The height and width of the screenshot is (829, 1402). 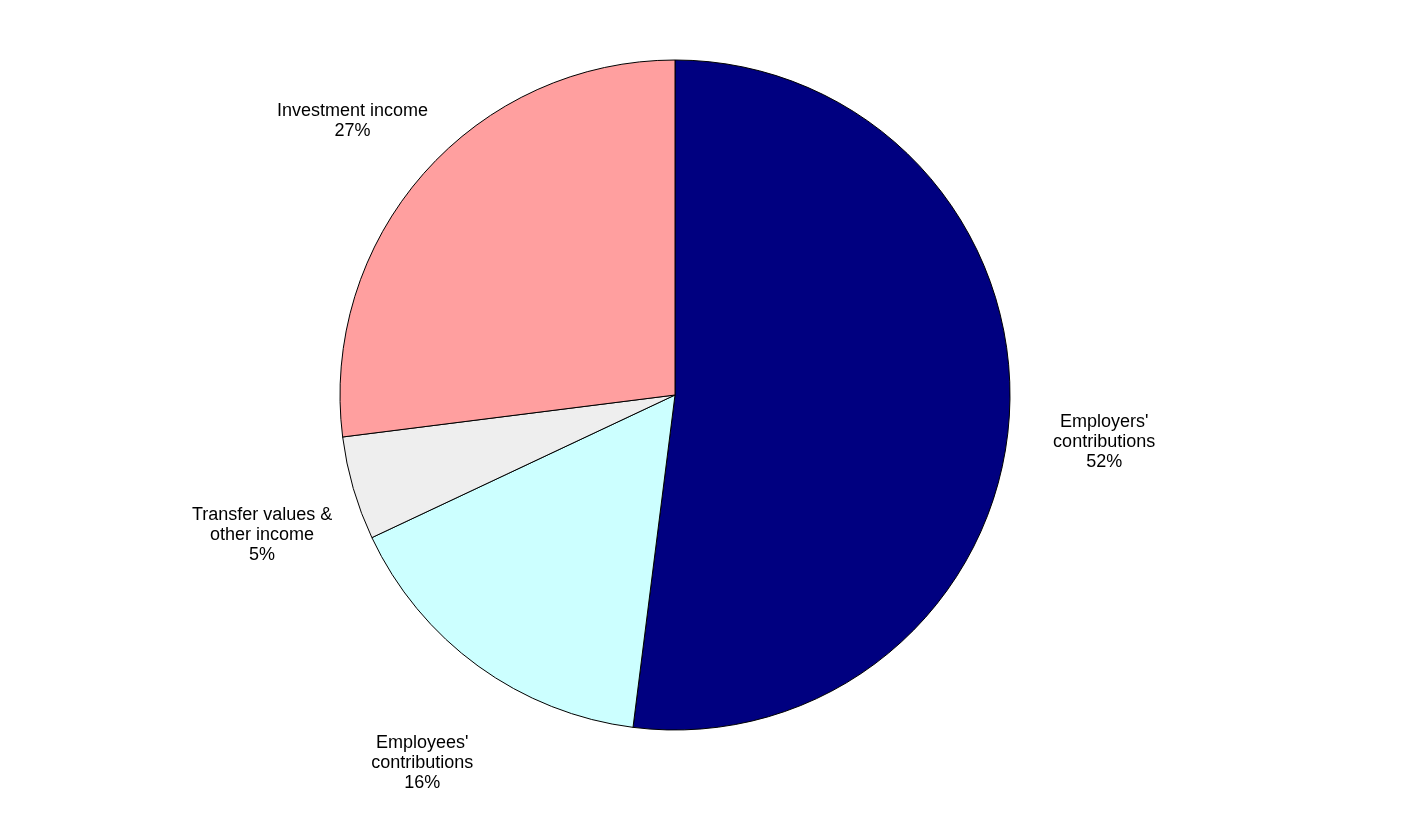 What do you see at coordinates (352, 129) in the screenshot?
I see `data-label: 27%` at bounding box center [352, 129].